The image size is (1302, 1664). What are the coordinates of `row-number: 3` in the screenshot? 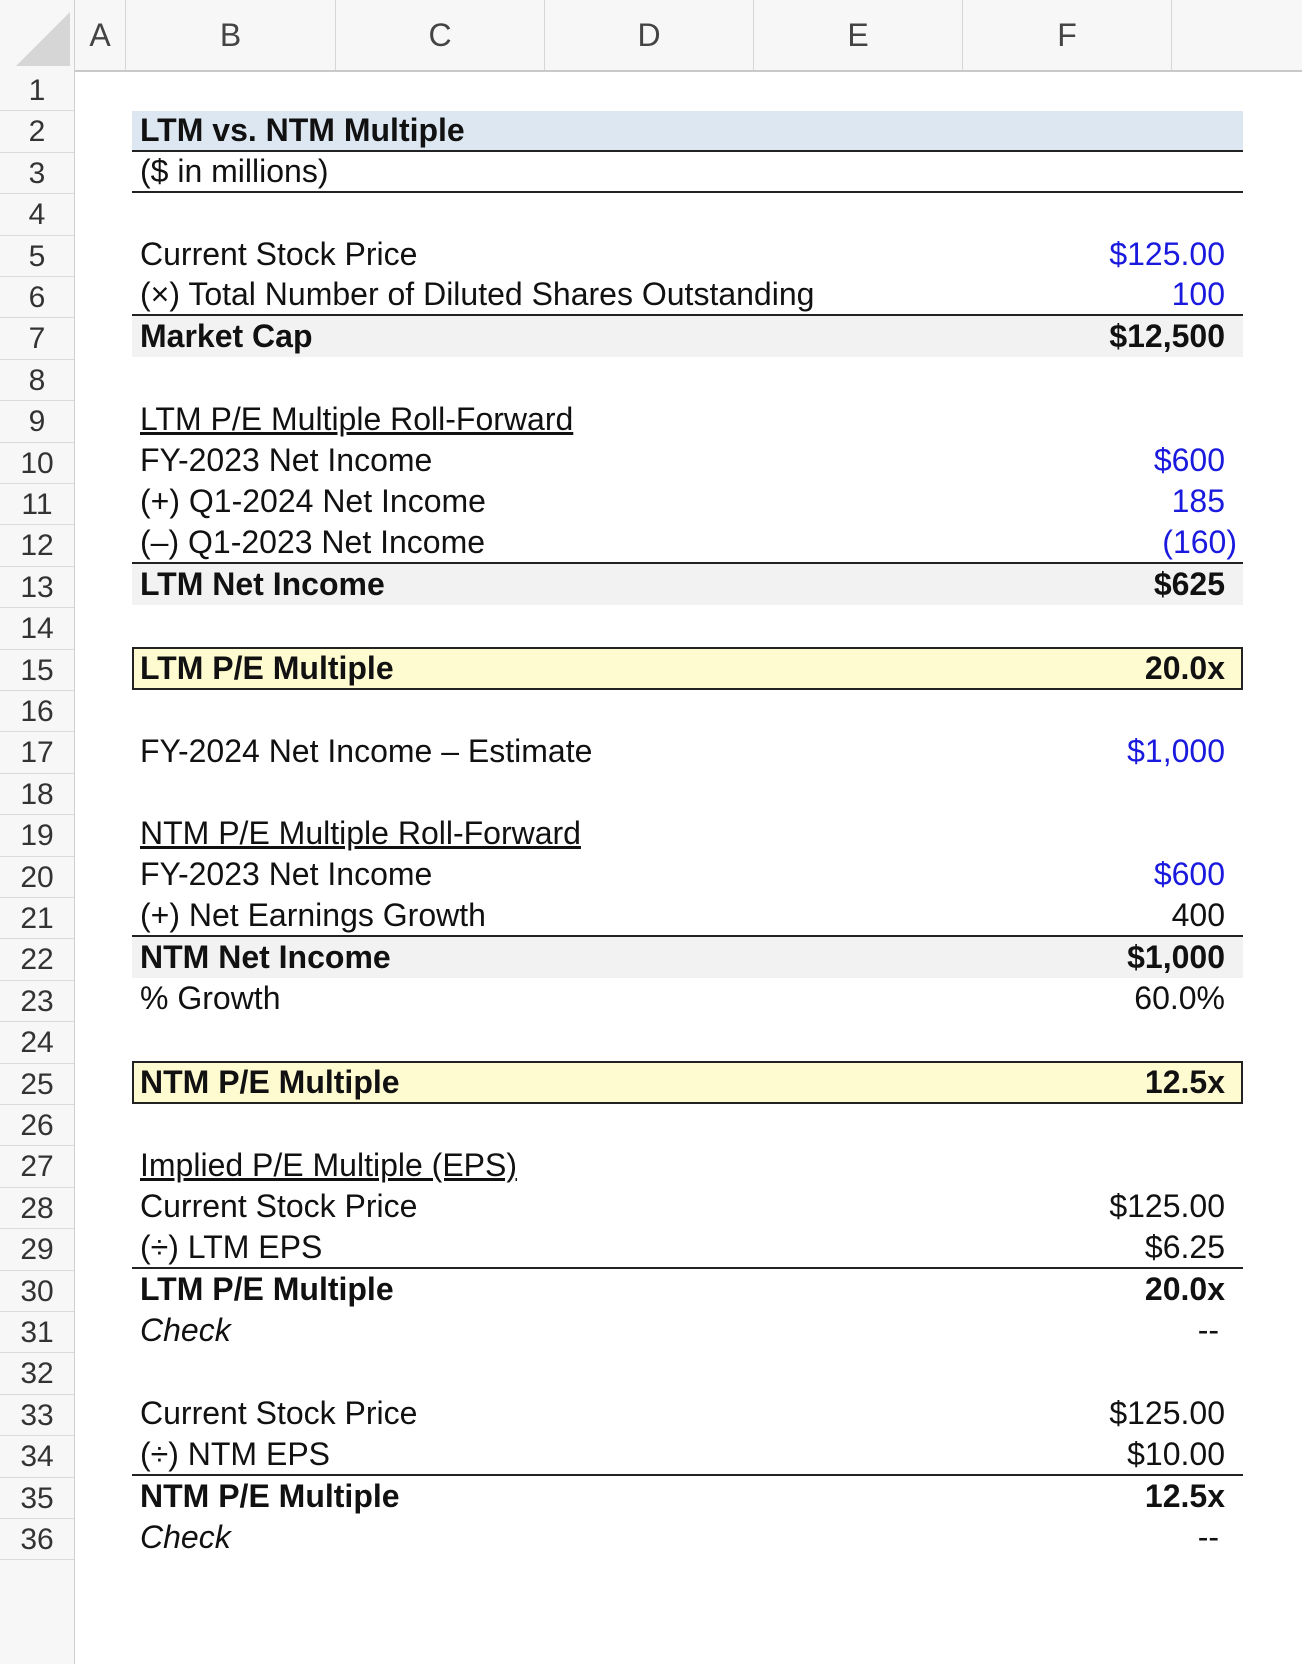 It's located at (37, 174).